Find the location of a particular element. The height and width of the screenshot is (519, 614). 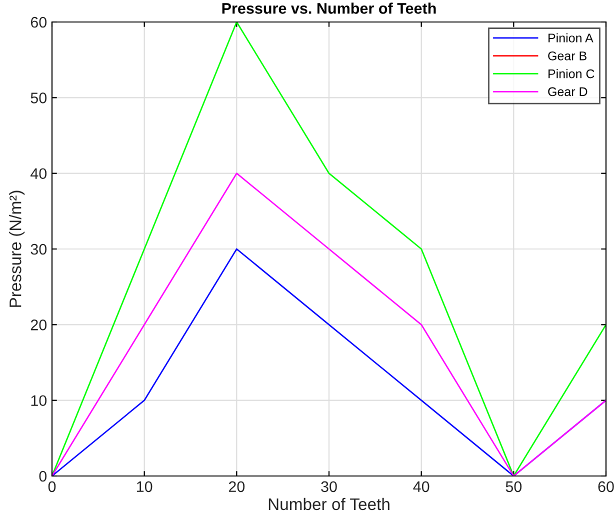

x-tick-label: 10 is located at coordinates (144, 486).